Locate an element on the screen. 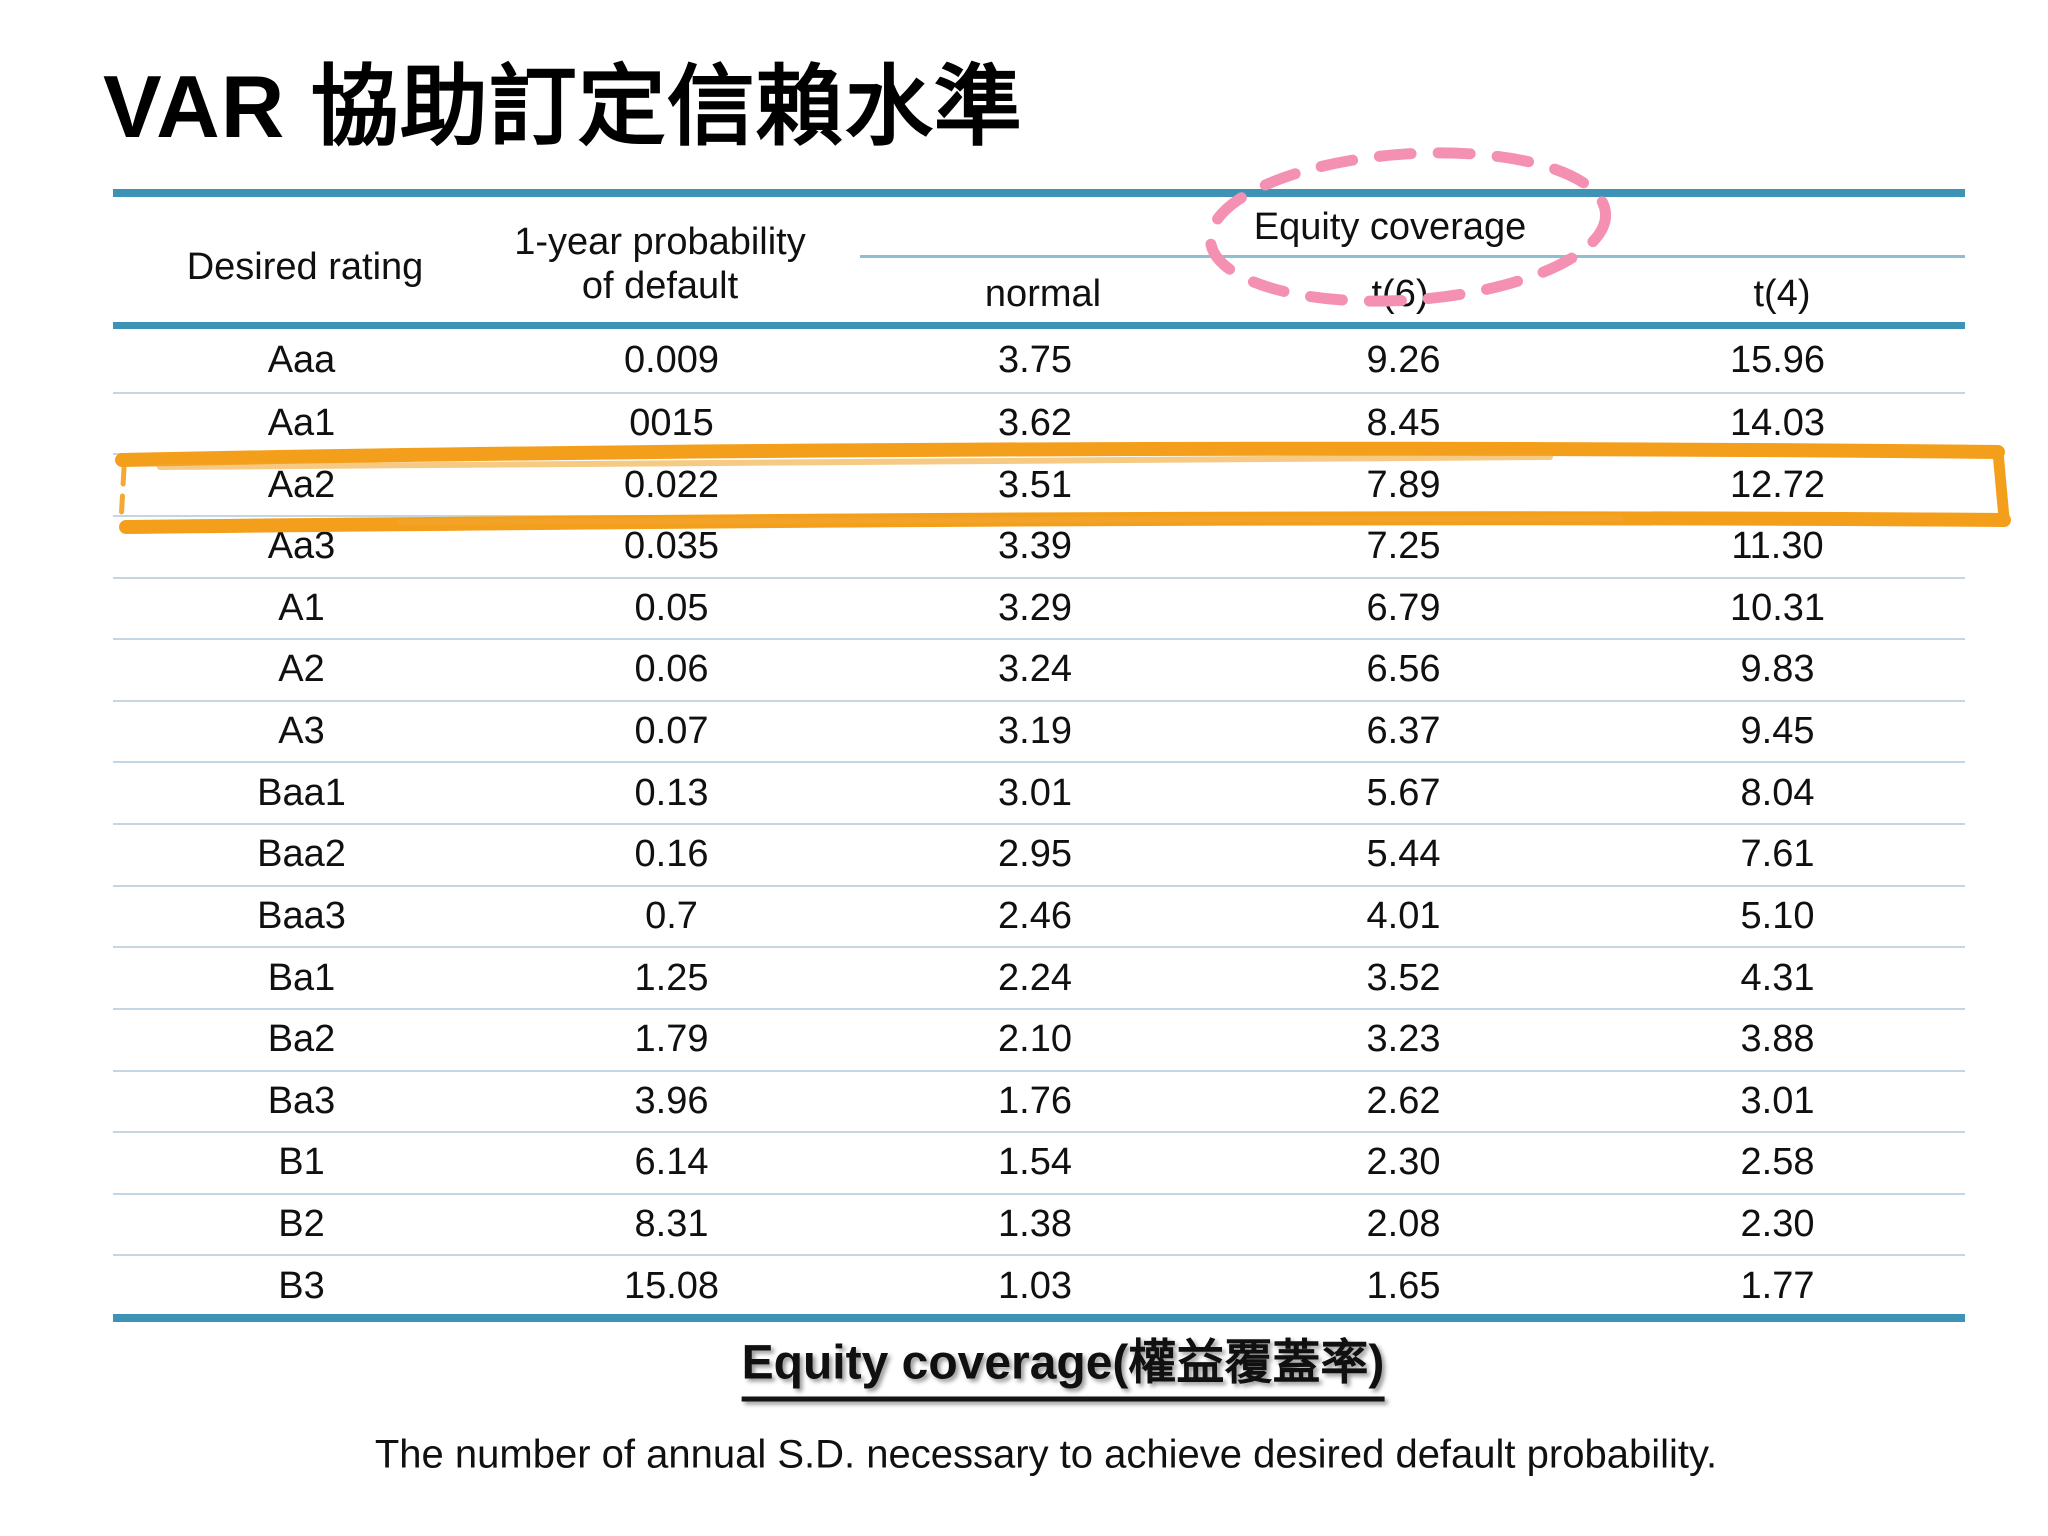 The width and height of the screenshot is (2048, 1536). t4-cell: 7.61 is located at coordinates (1777, 854).